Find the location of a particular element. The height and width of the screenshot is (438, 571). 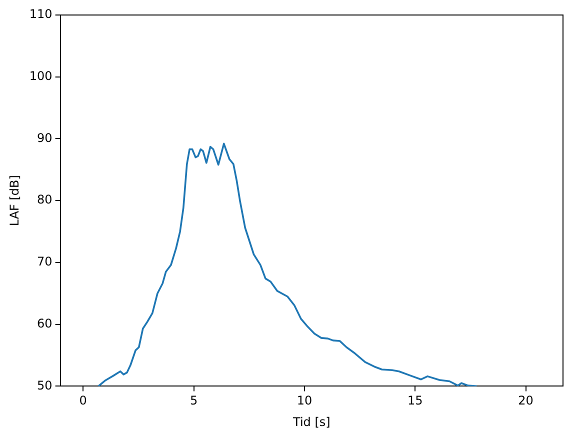

y-axis-title: LAF [dB] is located at coordinates (14, 200).